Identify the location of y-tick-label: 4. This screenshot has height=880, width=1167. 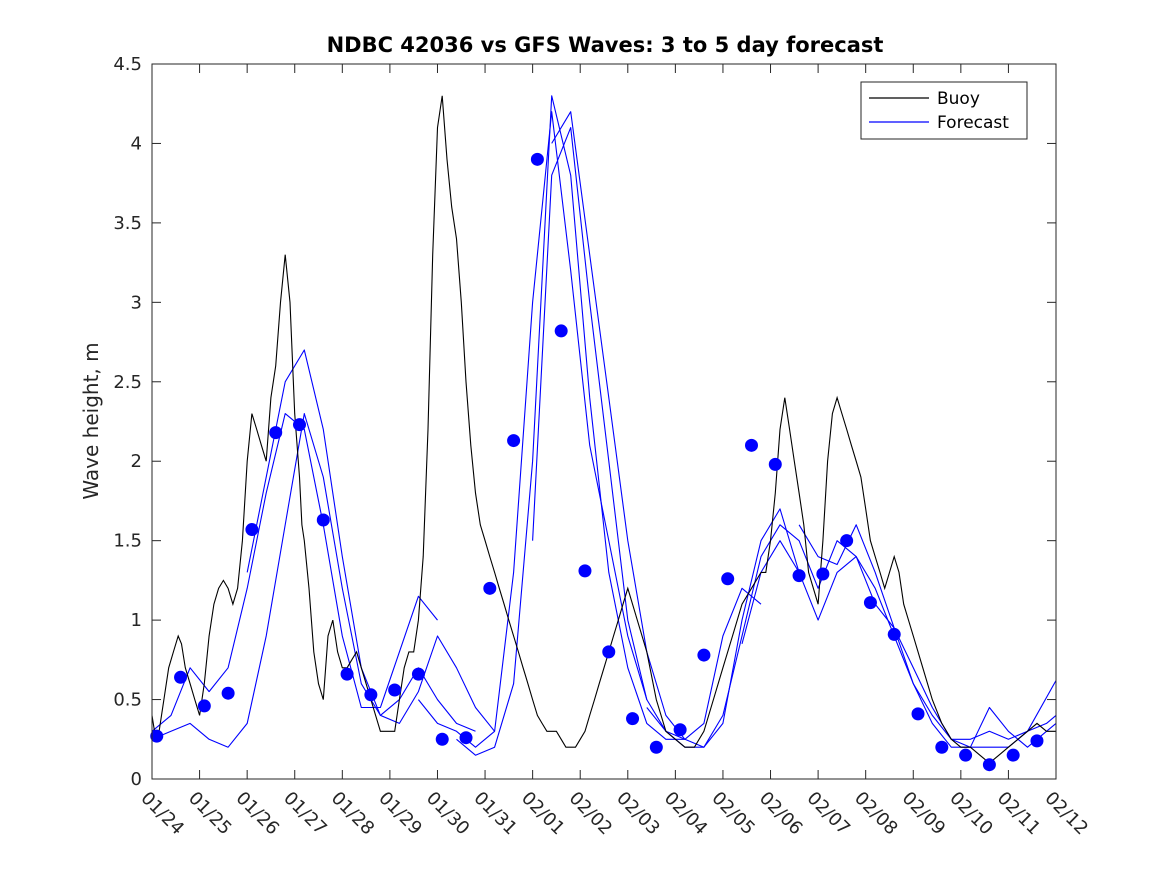
(136, 143).